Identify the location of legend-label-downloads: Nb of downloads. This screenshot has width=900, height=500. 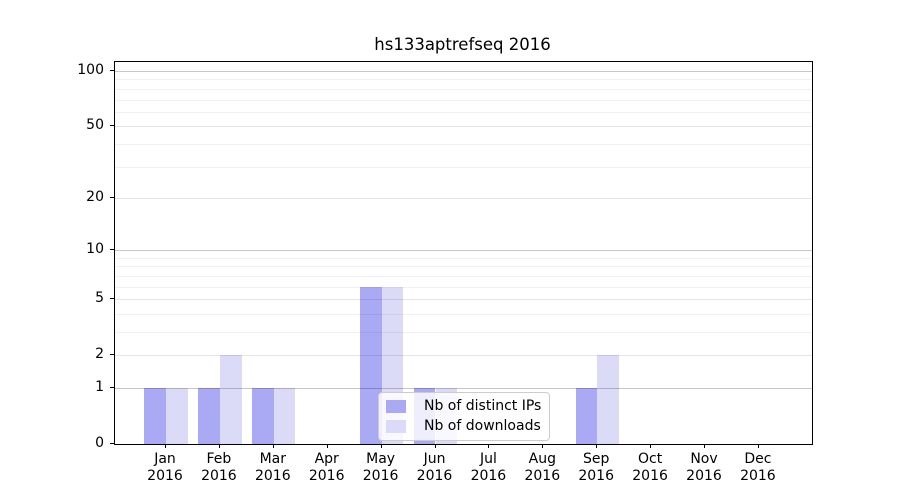
(482, 426).